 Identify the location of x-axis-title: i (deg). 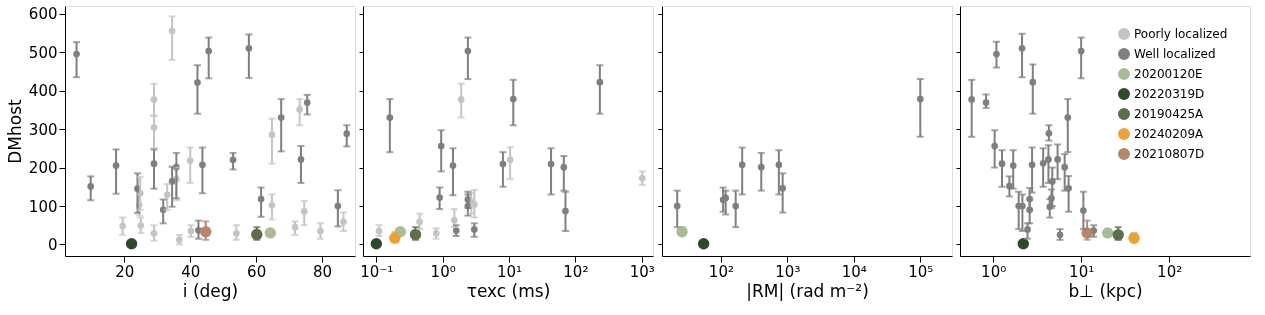
(210, 290).